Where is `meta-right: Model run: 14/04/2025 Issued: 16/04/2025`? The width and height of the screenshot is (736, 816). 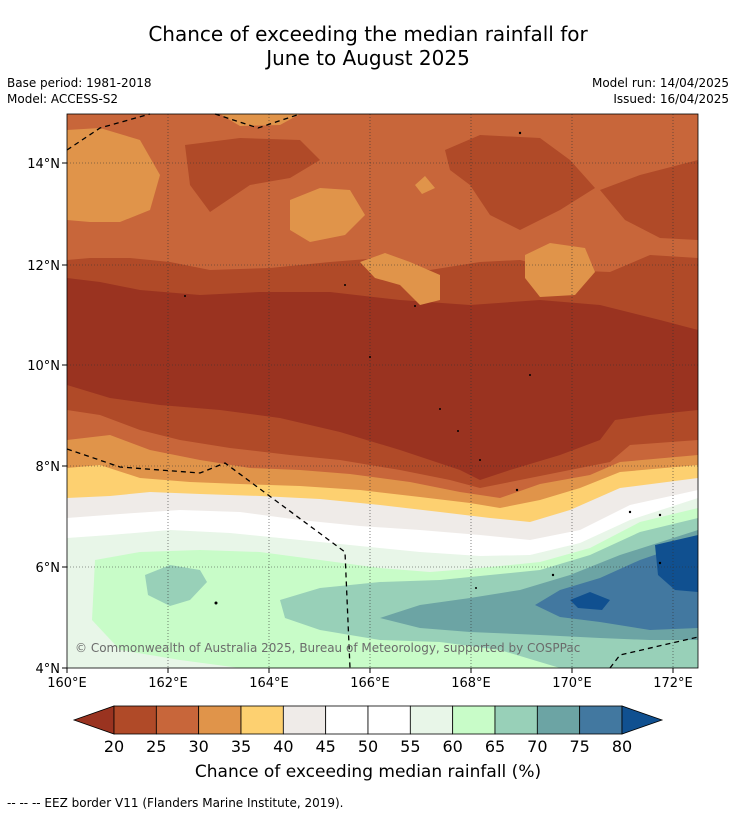 meta-right: Model run: 14/04/2025 Issued: 16/04/2025 is located at coordinates (660, 91).